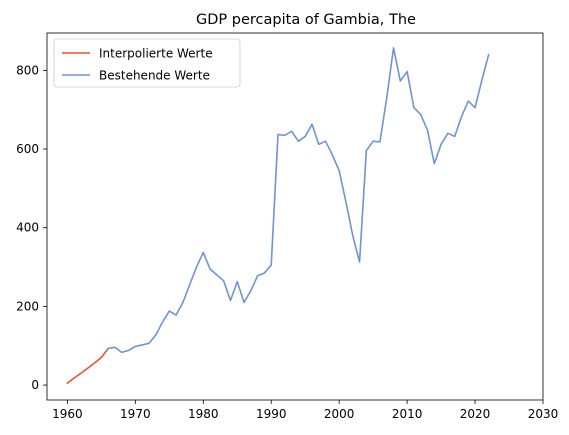  Describe the element at coordinates (27, 306) in the screenshot. I see `y-tick-label: 200` at that location.